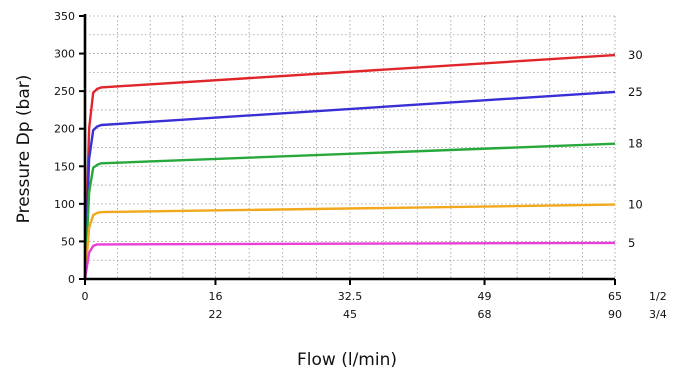  Describe the element at coordinates (64, 54) in the screenshot. I see `y-tick-label: 300` at that location.